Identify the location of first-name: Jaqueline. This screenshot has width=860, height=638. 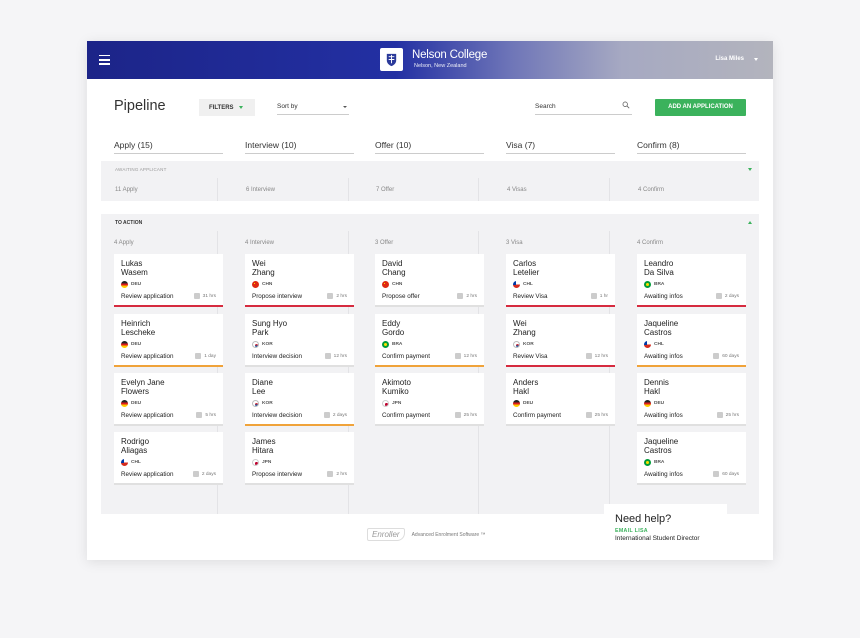
(661, 323).